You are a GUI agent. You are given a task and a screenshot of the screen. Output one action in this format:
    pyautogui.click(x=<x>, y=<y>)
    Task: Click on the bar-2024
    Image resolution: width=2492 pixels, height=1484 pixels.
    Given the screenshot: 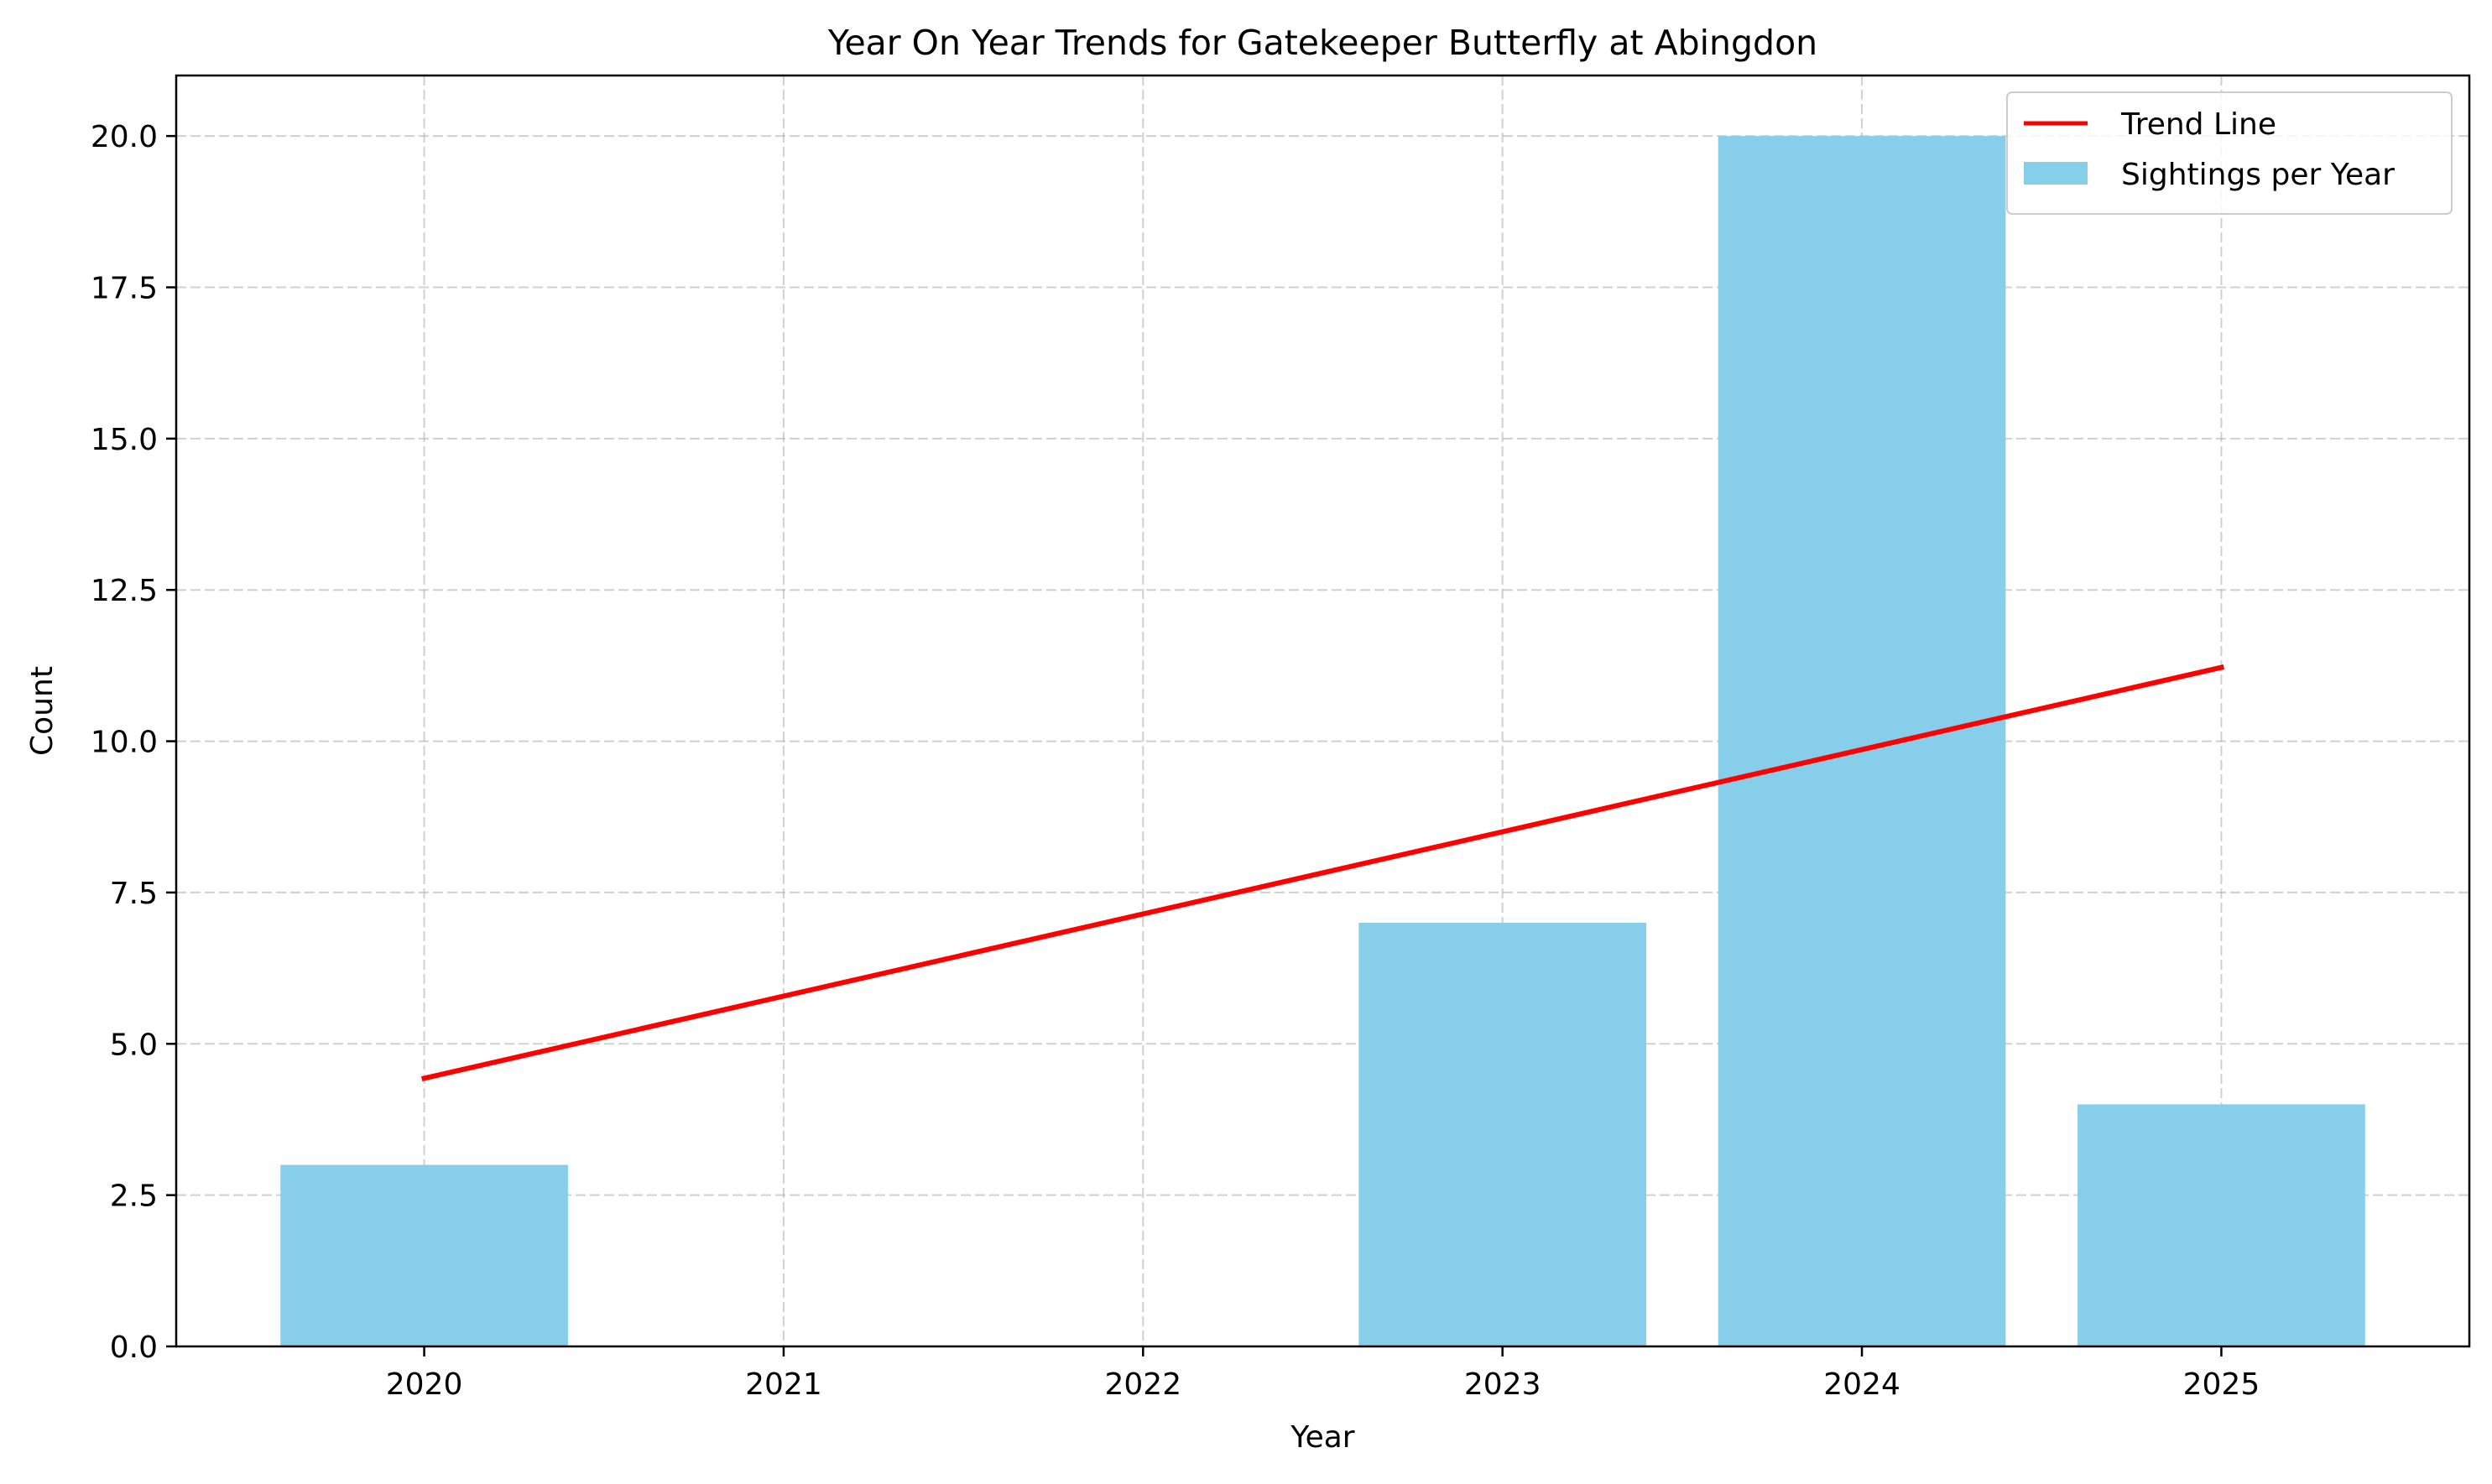 What is the action you would take?
    pyautogui.click(x=1862, y=741)
    